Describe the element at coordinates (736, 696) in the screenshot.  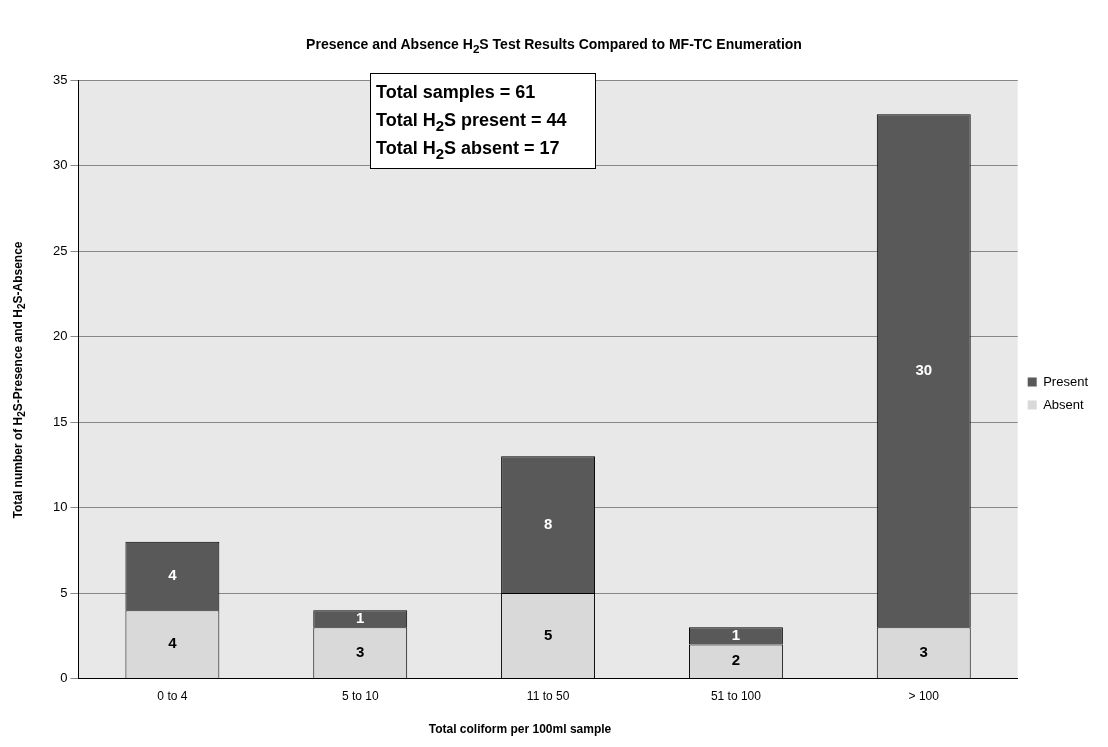
I see `x-tick-label: 51 to 100` at that location.